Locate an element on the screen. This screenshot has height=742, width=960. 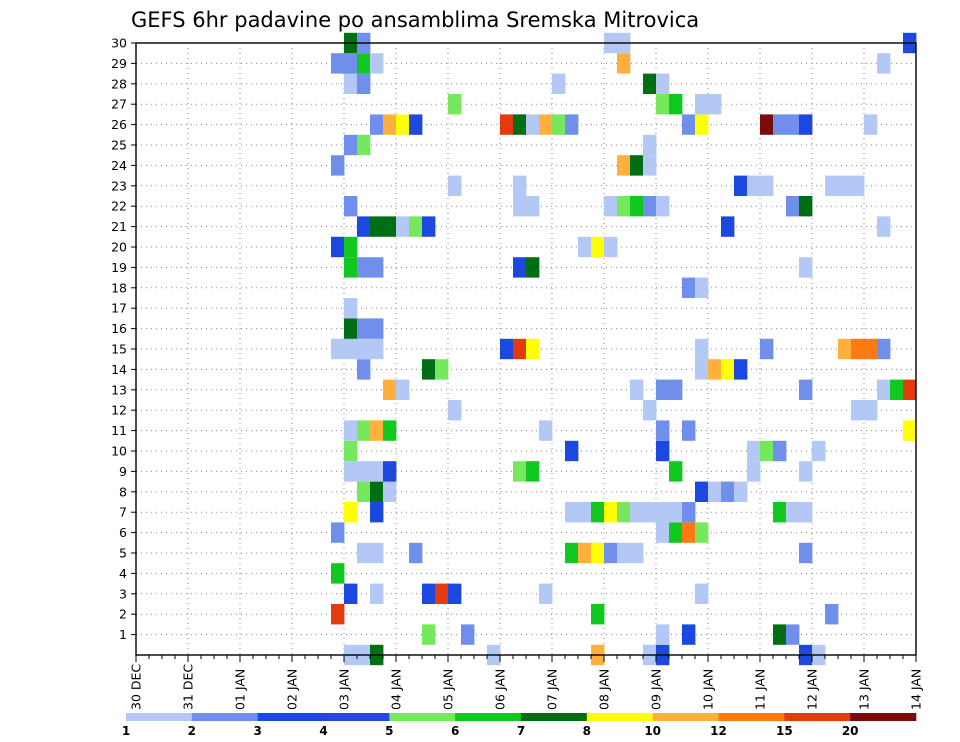
y-tick-label: 18 is located at coordinates (119, 287).